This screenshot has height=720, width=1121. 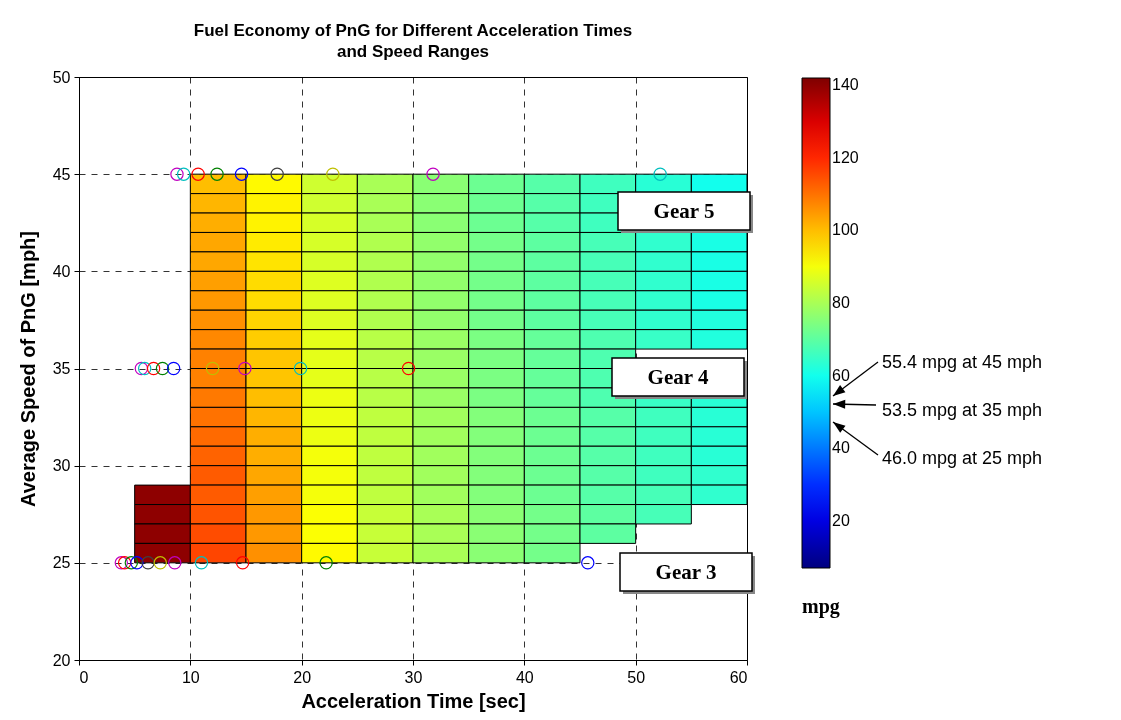 I want to click on y-tick-label: 25, so click(x=61, y=563).